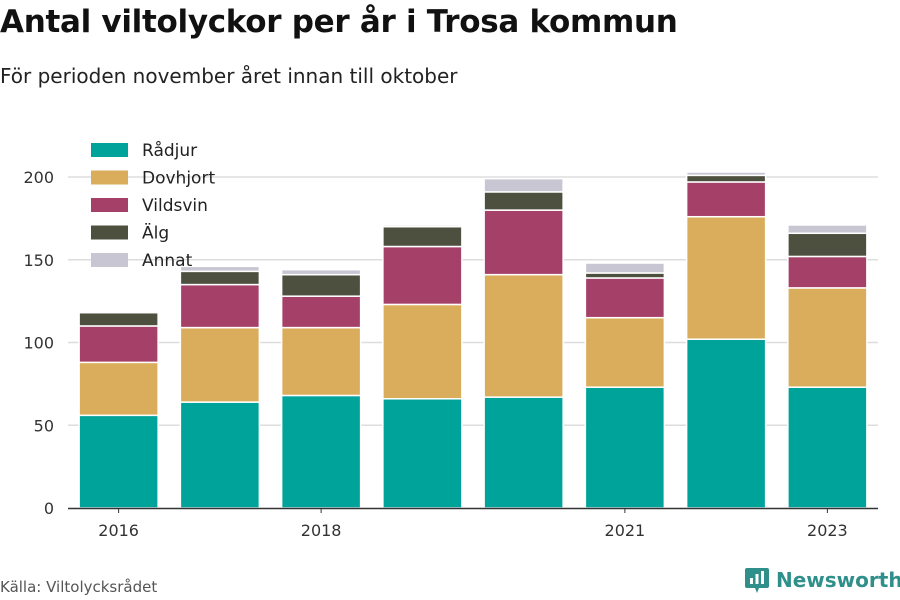 The height and width of the screenshot is (600, 900). I want to click on bar-segment-rådjur-2016, so click(118, 461).